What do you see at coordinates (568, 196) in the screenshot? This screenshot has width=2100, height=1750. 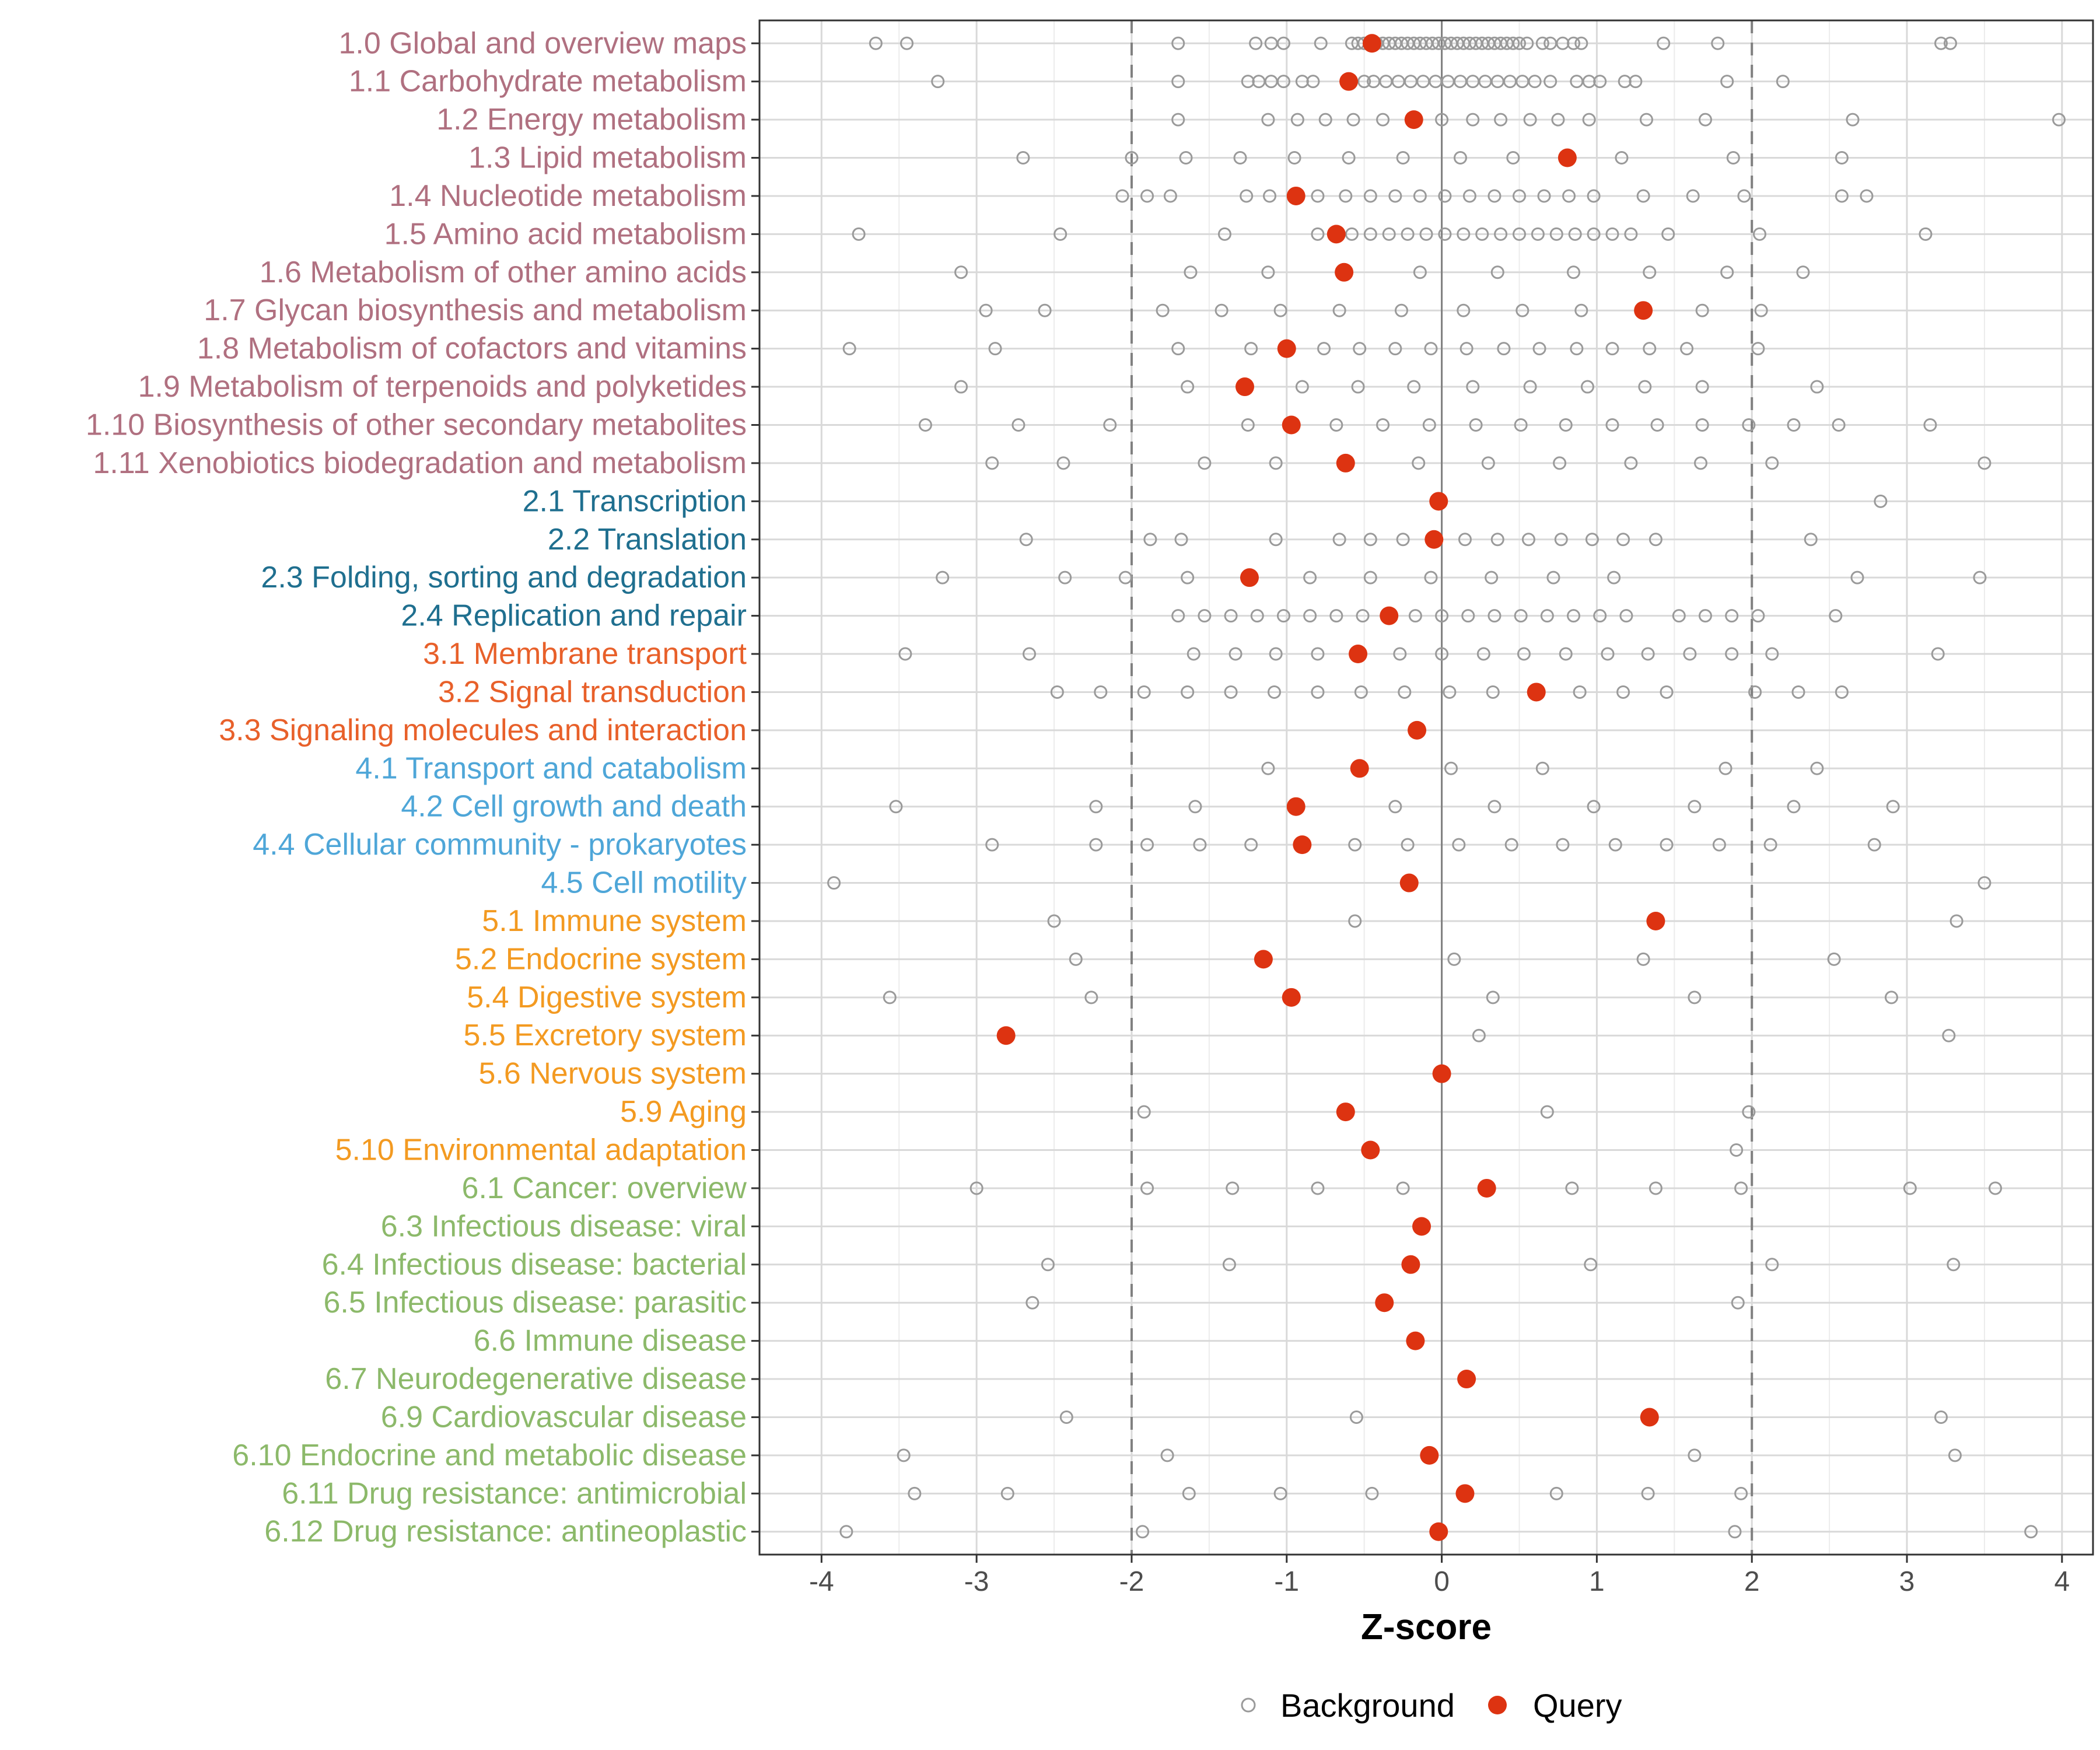 I see `category-label: 1.4 Nucleotide metabolism` at bounding box center [568, 196].